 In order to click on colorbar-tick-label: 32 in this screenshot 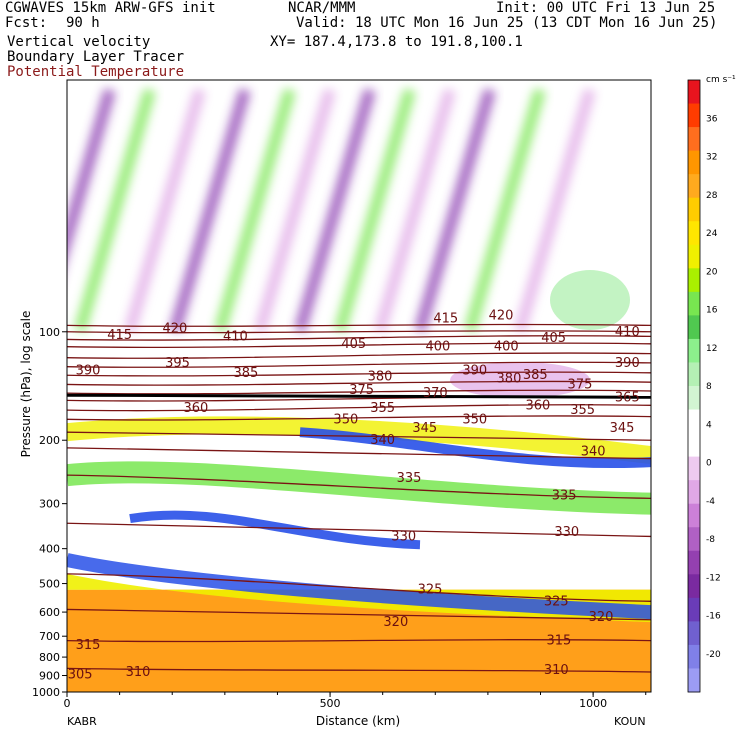, I will do `click(711, 158)`.